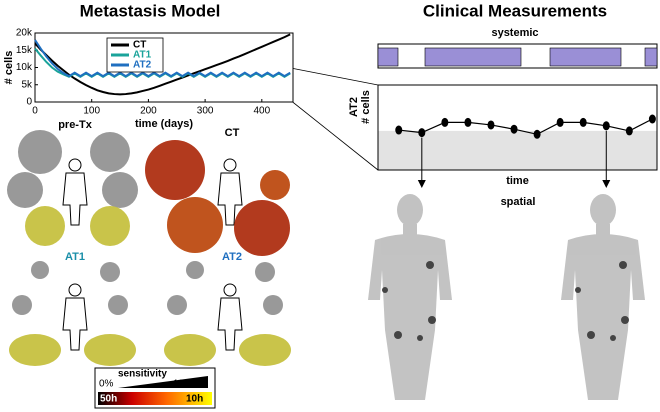 The width and height of the screenshot is (660, 412). What do you see at coordinates (152, 254) in the screenshot?
I see `body-schematics` at bounding box center [152, 254].